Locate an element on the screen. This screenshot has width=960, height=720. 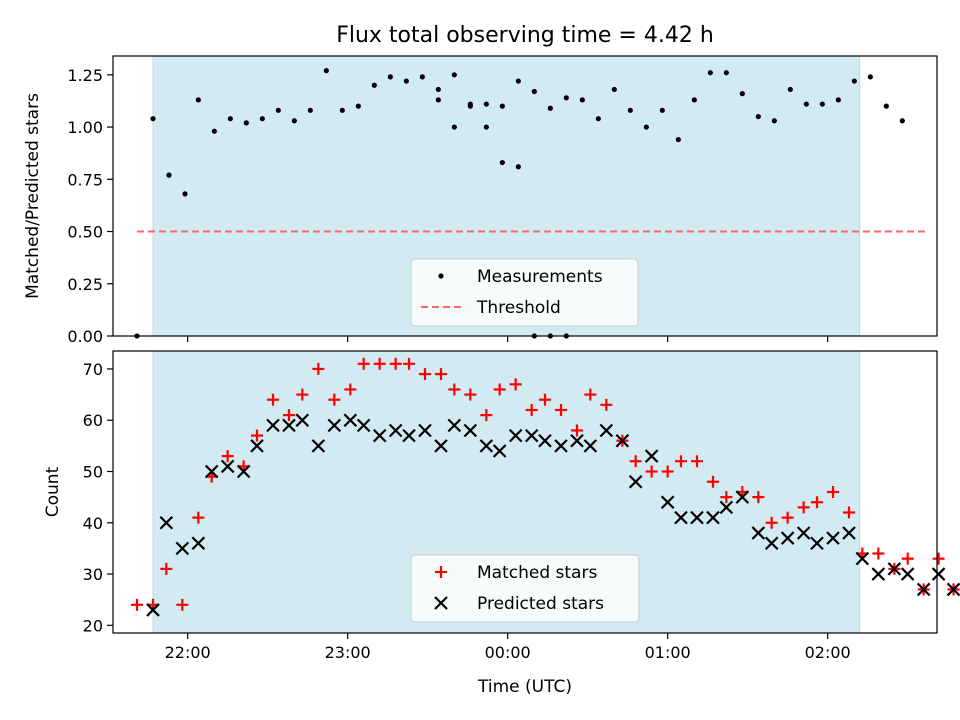
bottom-x-ticks: 22:00 23:00 00:00 01:00 02:00 is located at coordinates (508, 647).